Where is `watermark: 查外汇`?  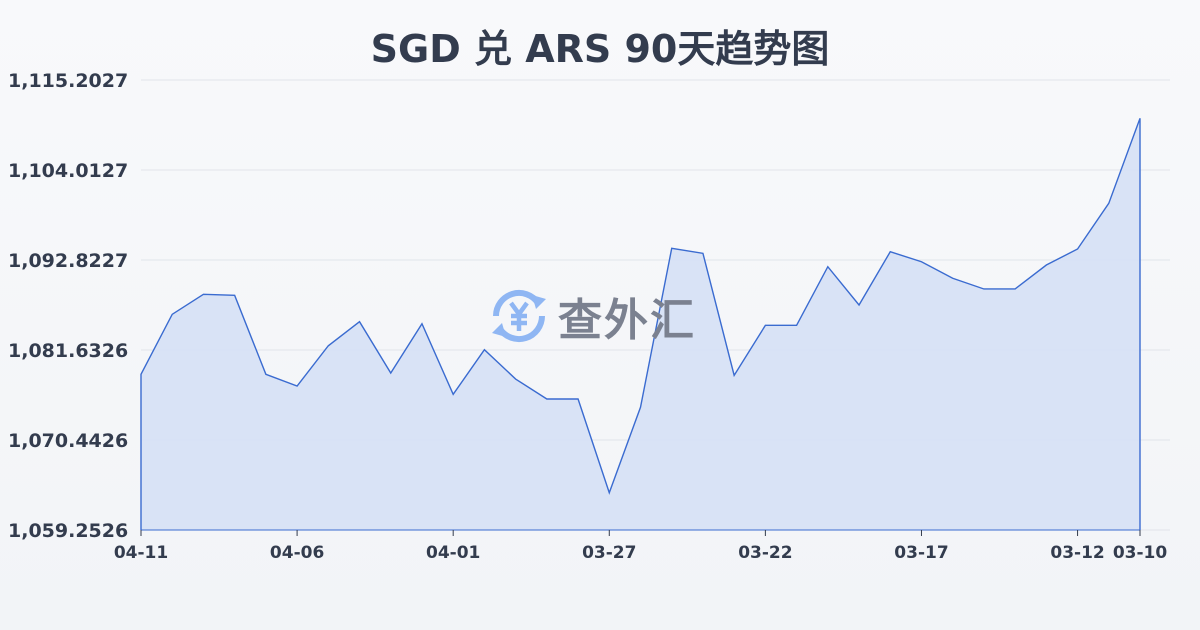
watermark: 查外汇 is located at coordinates (592, 316).